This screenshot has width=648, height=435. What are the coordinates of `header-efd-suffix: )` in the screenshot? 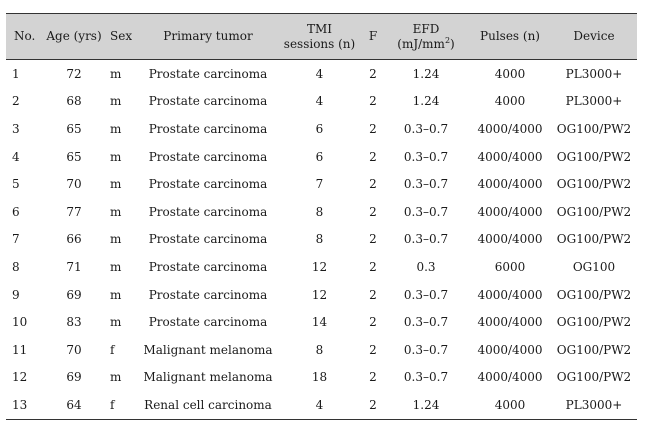 It's located at (452, 43).